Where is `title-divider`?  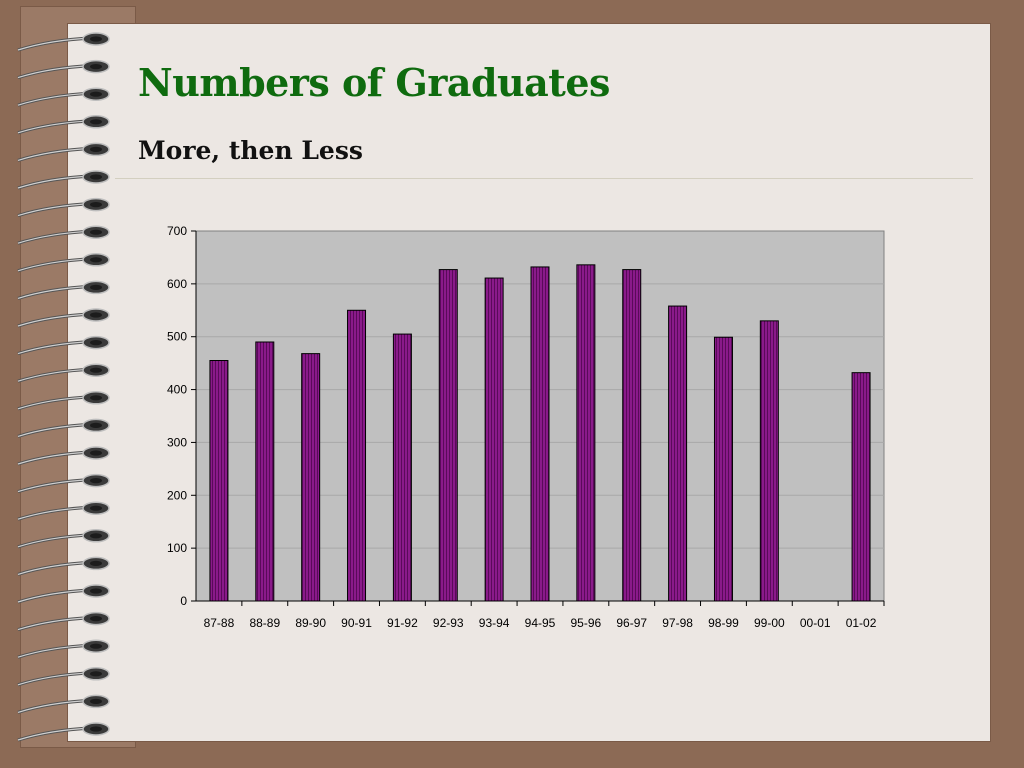 title-divider is located at coordinates (544, 178).